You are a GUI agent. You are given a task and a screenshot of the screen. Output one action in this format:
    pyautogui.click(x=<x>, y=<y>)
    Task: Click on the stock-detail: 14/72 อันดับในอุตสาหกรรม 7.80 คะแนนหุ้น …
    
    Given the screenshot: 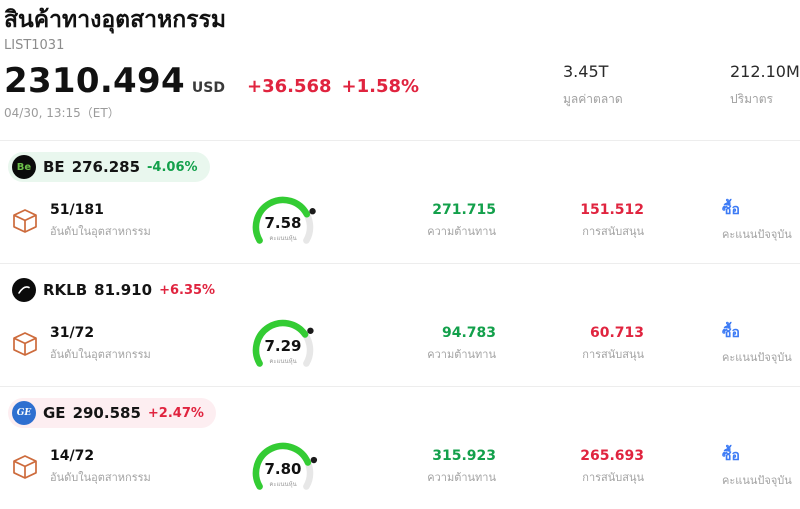 What is the action you would take?
    pyautogui.click(x=400, y=467)
    